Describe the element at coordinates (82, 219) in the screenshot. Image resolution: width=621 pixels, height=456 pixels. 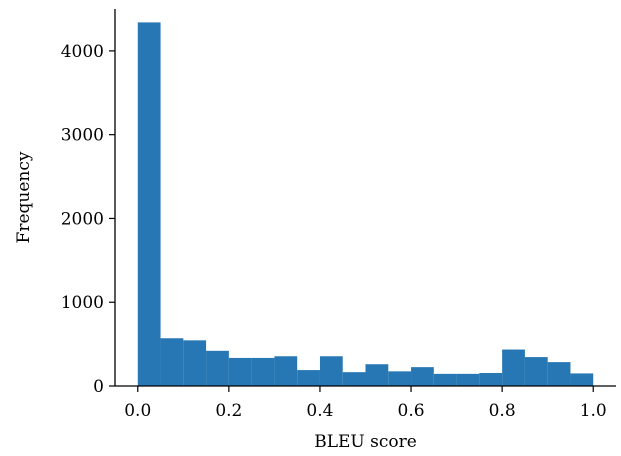
I see `y-tick-label: 2000` at that location.